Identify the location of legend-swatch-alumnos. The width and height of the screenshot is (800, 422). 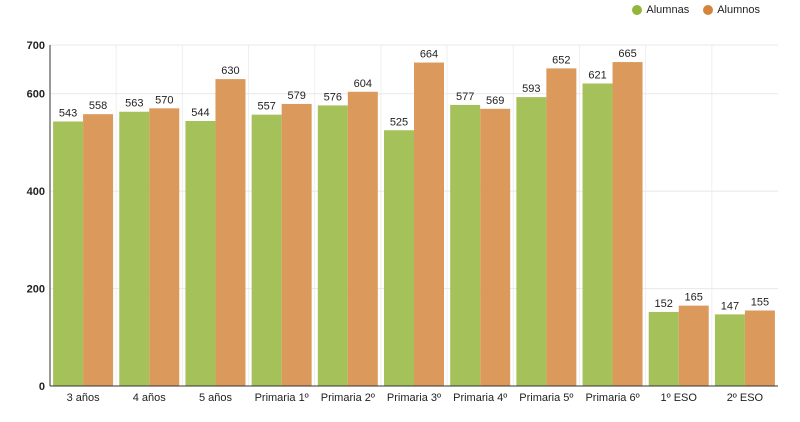
(708, 10).